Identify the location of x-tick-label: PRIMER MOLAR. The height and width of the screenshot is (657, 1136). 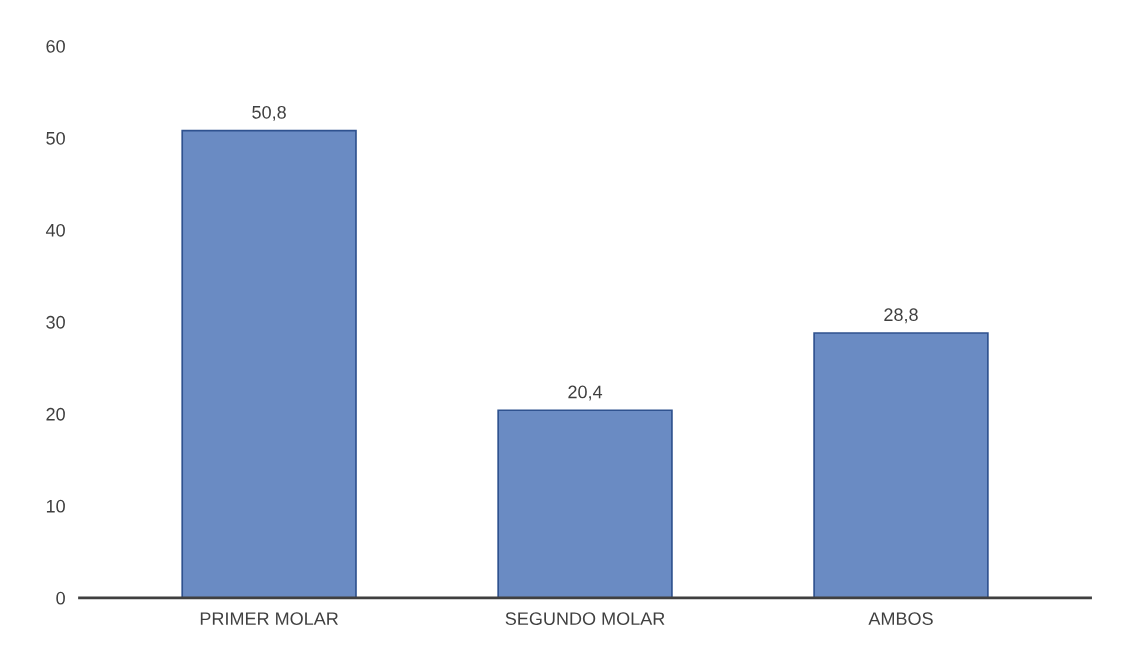
(269, 619).